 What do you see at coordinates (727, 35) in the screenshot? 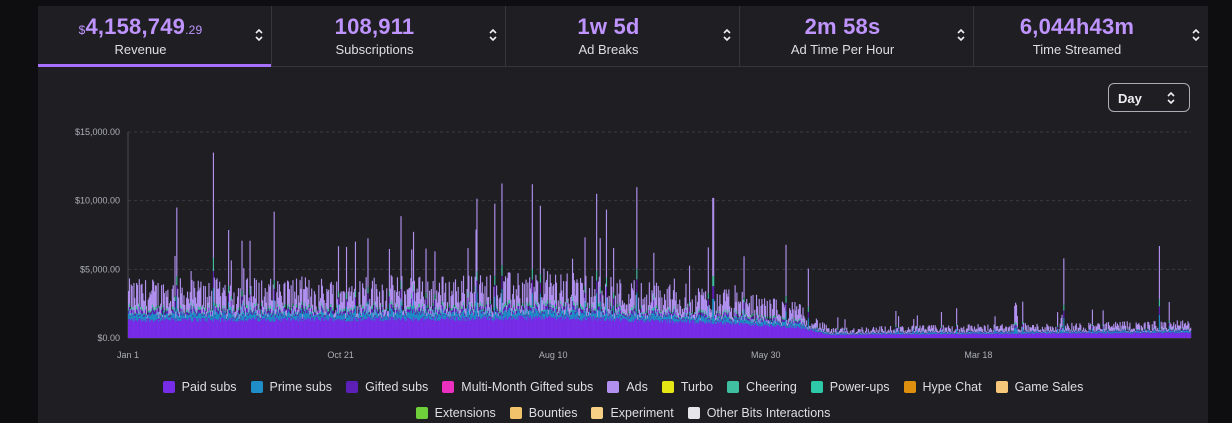
I see `sort-arrows-icon` at bounding box center [727, 35].